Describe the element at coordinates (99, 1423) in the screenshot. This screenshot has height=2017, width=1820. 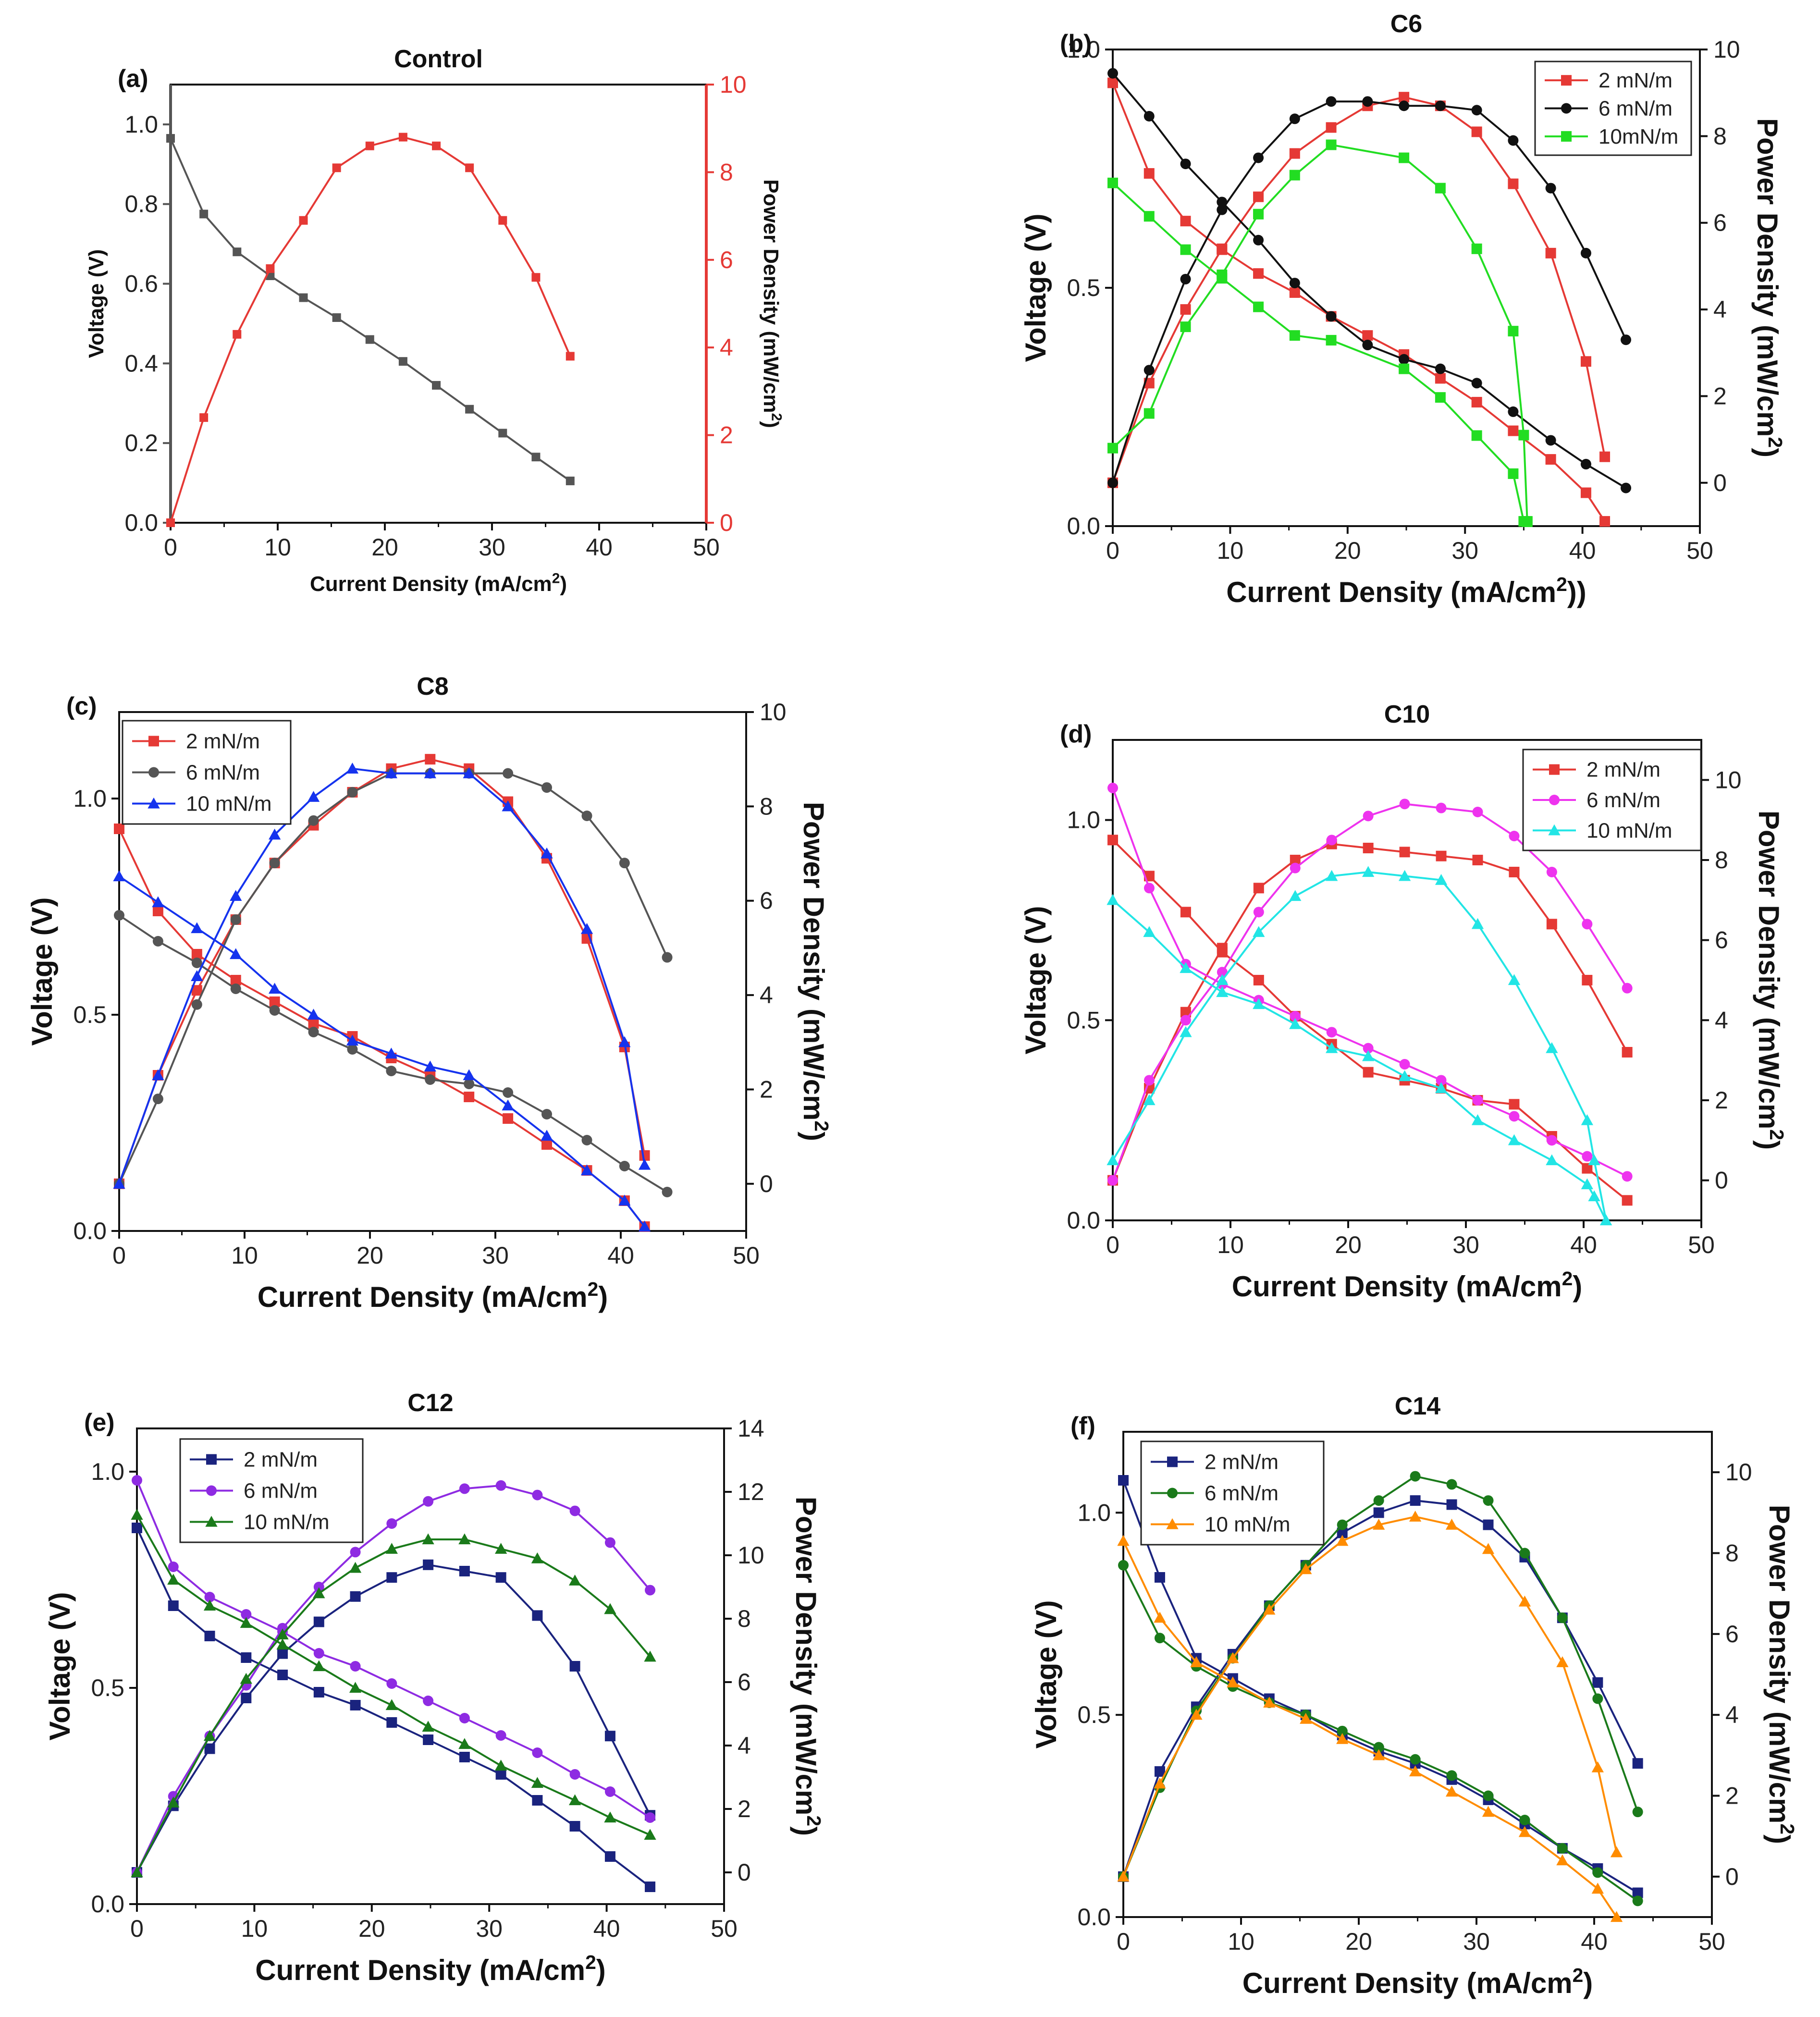
I see `panel-label: (e)` at that location.